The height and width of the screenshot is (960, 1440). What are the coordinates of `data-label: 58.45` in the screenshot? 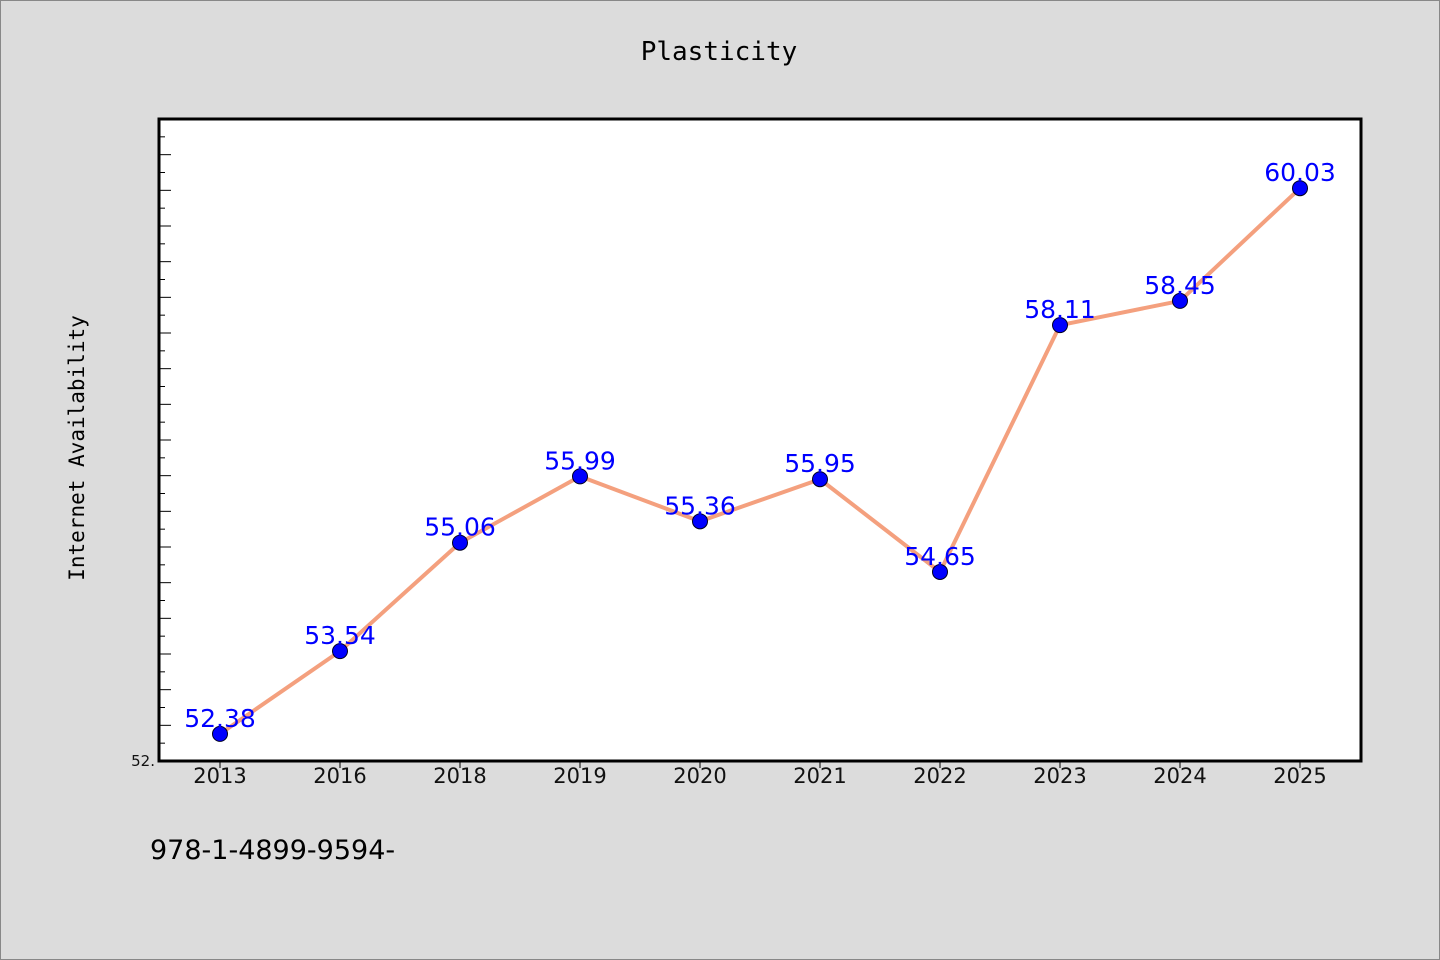 It's located at (1180, 285).